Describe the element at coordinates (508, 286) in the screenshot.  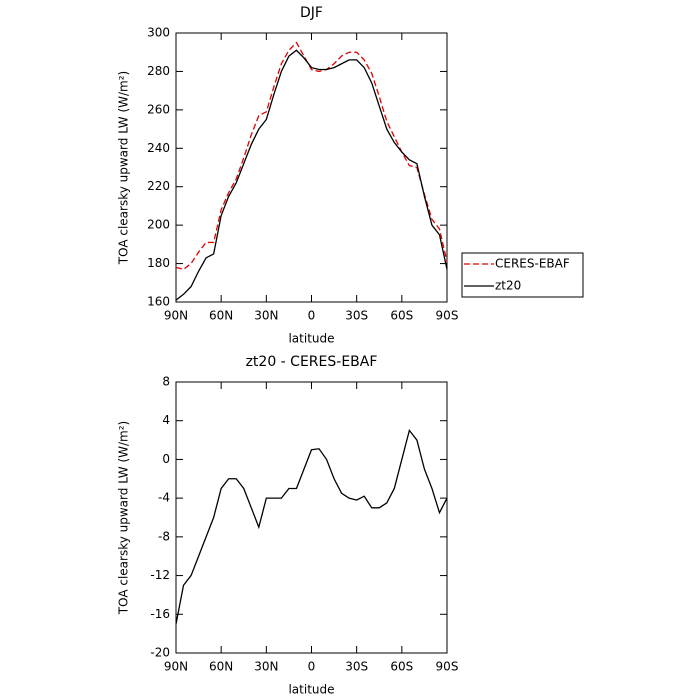
I see `legend-label: zt20` at that location.